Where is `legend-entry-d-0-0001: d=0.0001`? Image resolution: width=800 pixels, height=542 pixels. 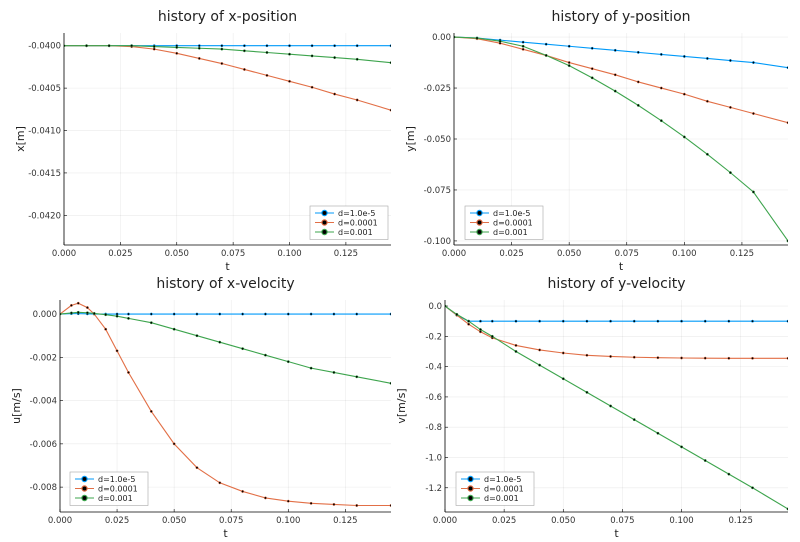 legend-entry-d-0-0001: d=0.0001 is located at coordinates (346, 223).